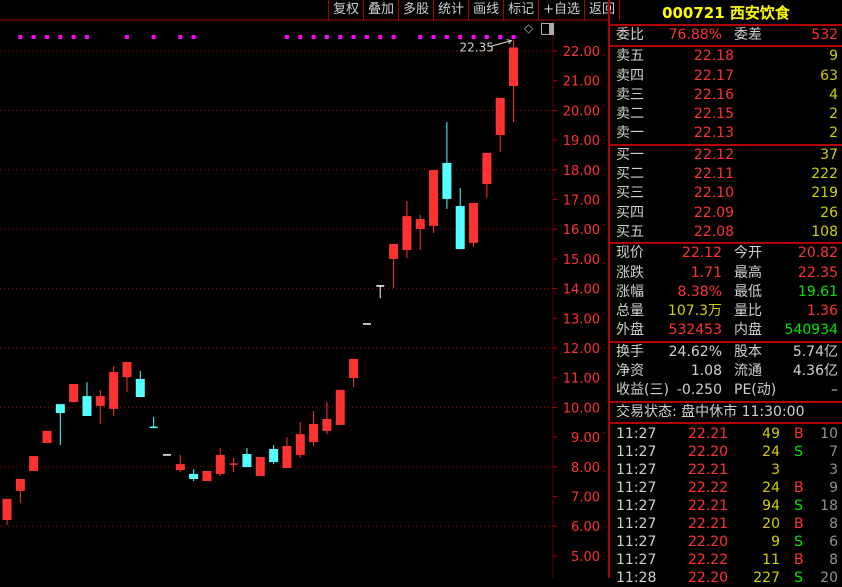 The height and width of the screenshot is (587, 842). I want to click on y-tick-label: 6.00, so click(585, 527).